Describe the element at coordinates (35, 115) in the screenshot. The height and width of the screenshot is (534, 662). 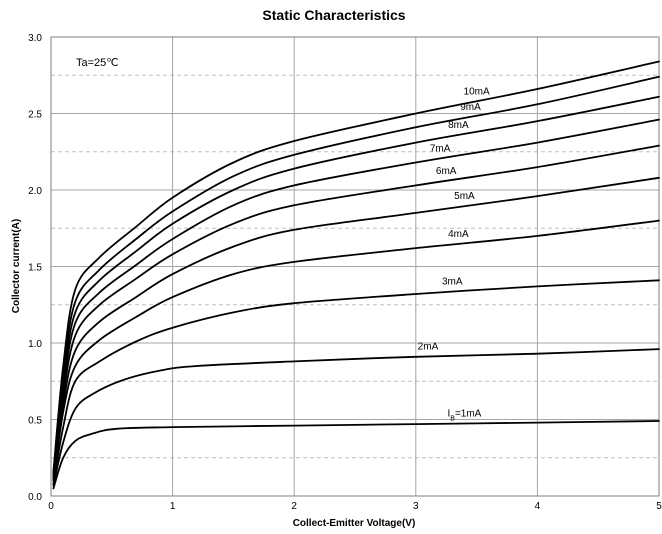
I see `y-tick-label: 2.5` at that location.